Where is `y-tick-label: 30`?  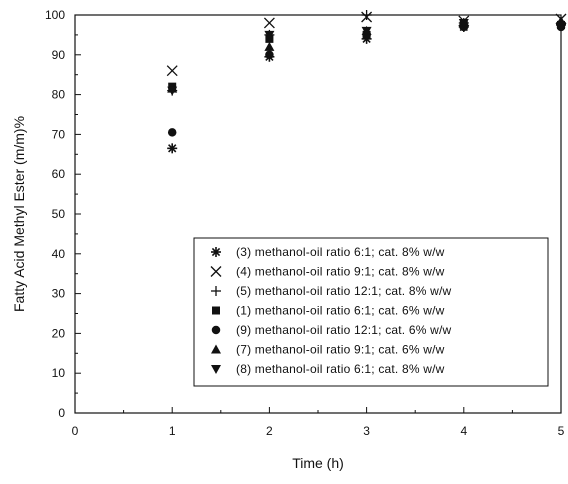
y-tick-label: 30 is located at coordinates (59, 294).